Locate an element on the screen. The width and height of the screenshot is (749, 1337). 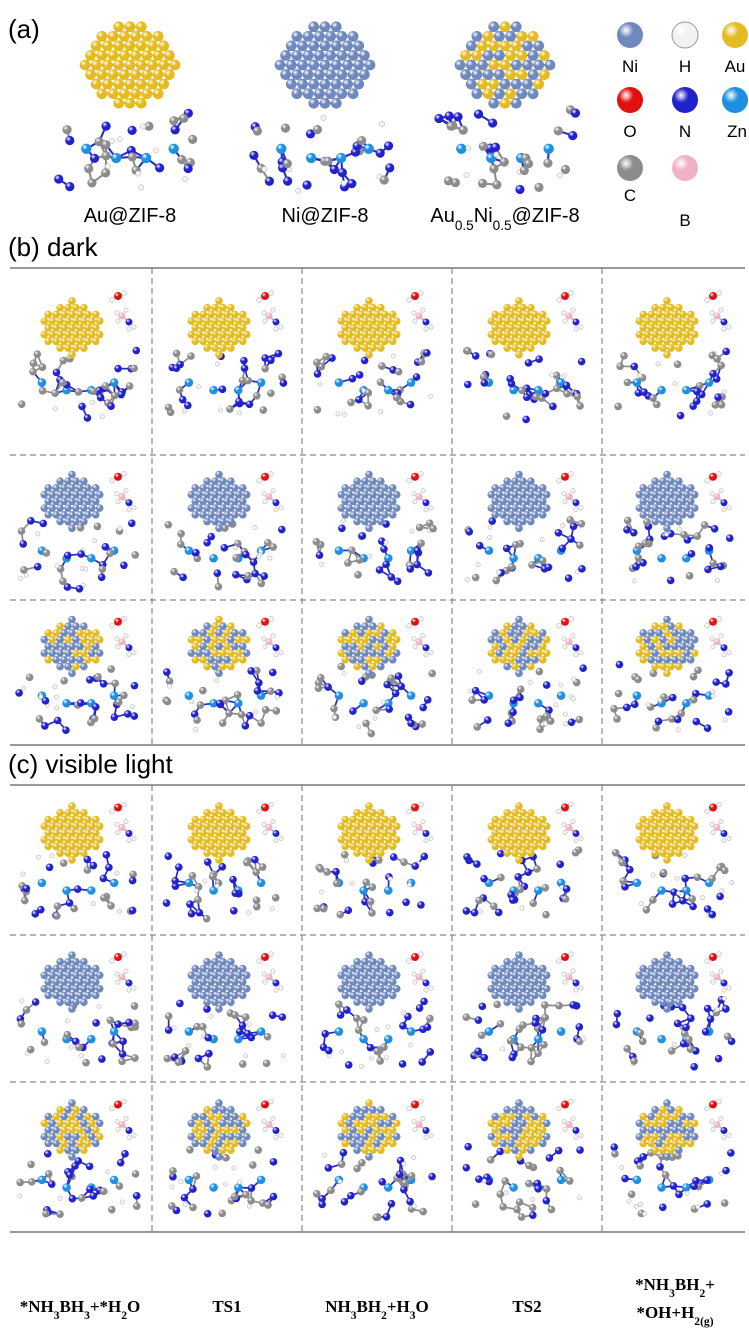
label: Au@ZIF-8 is located at coordinates (130, 216).